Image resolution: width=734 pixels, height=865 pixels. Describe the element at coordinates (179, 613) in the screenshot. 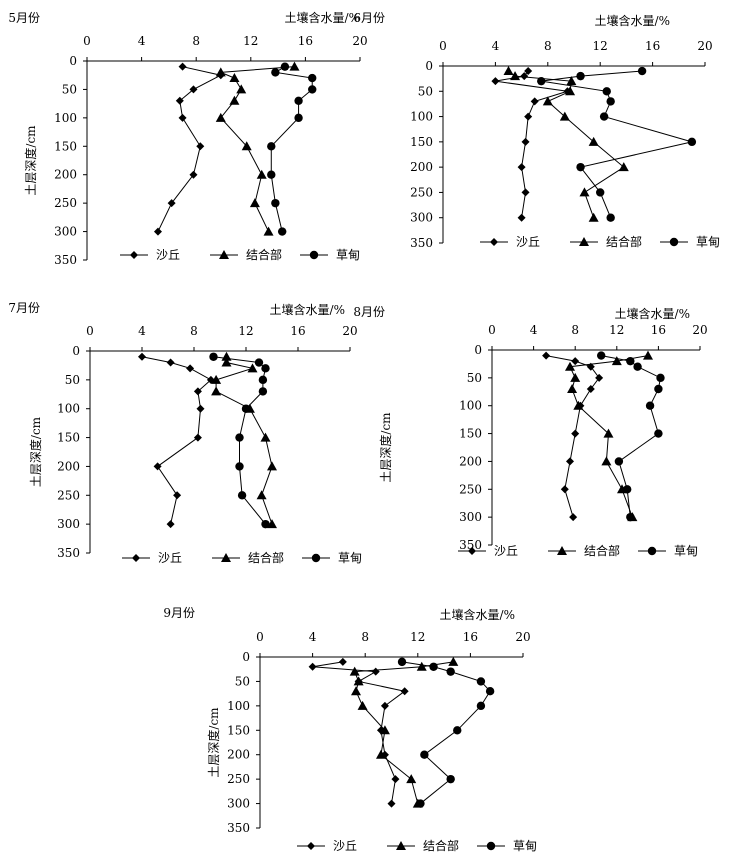

I see `panel-title: 9月份` at that location.